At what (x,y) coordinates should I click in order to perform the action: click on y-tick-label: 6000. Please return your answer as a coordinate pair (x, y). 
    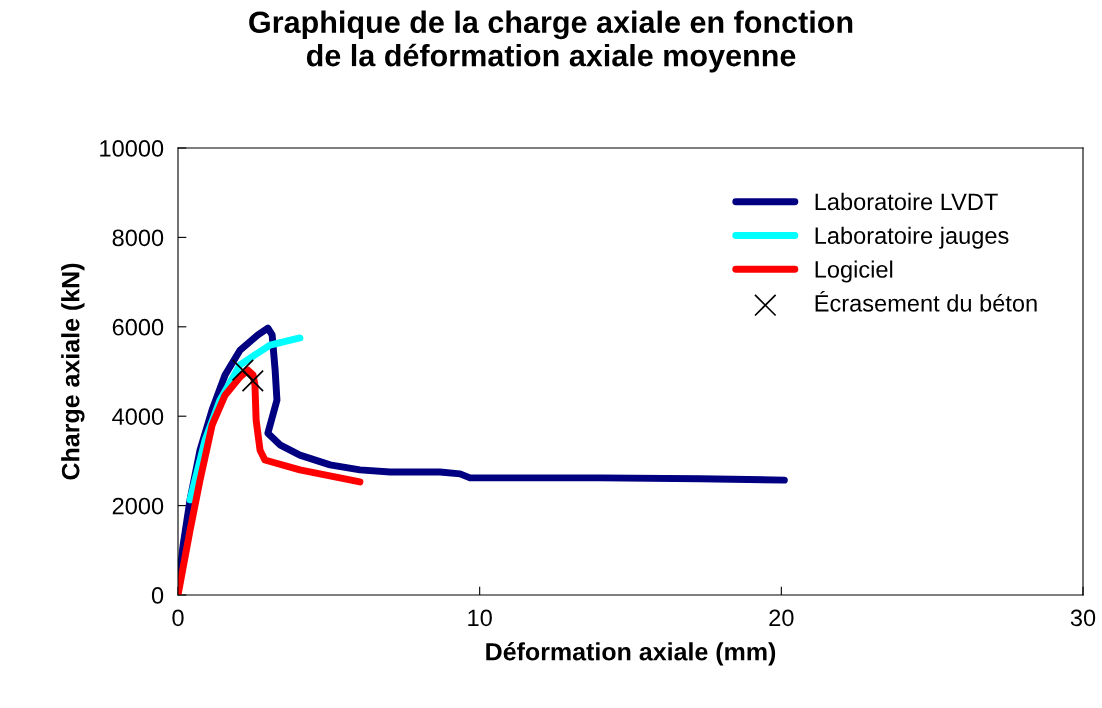
    Looking at the image, I should click on (138, 327).